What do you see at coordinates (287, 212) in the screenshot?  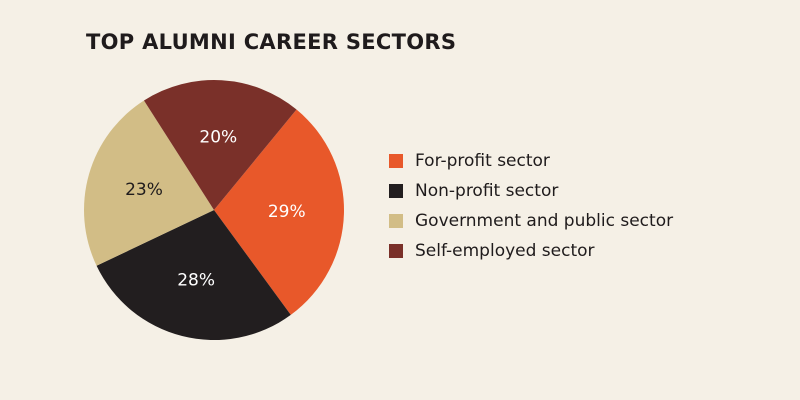 I see `slice-label-for-profit: 29%` at bounding box center [287, 212].